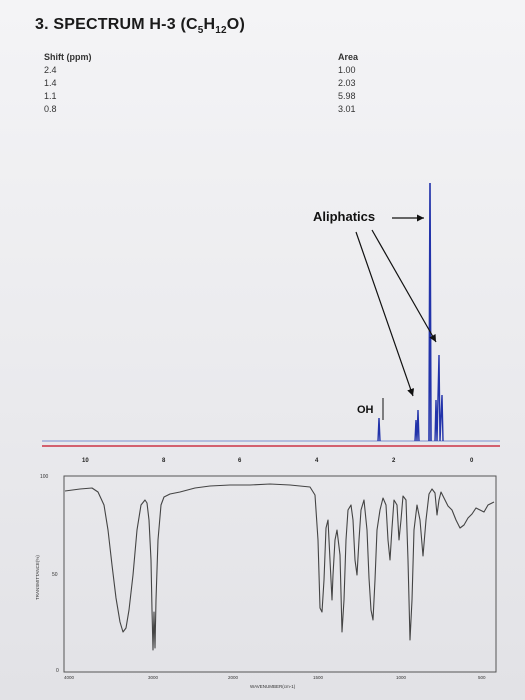 The width and height of the screenshot is (525, 700). I want to click on arrow-to-ch2, so click(385, 314).